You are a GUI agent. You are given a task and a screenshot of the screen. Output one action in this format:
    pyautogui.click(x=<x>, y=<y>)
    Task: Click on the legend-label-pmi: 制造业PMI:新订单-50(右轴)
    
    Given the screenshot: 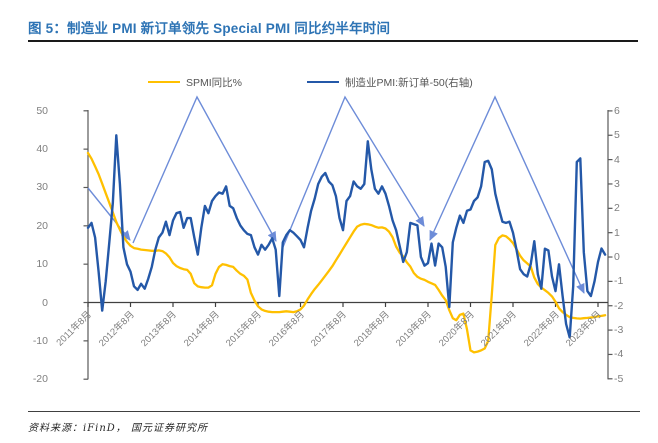 What is the action you would take?
    pyautogui.click(x=409, y=82)
    